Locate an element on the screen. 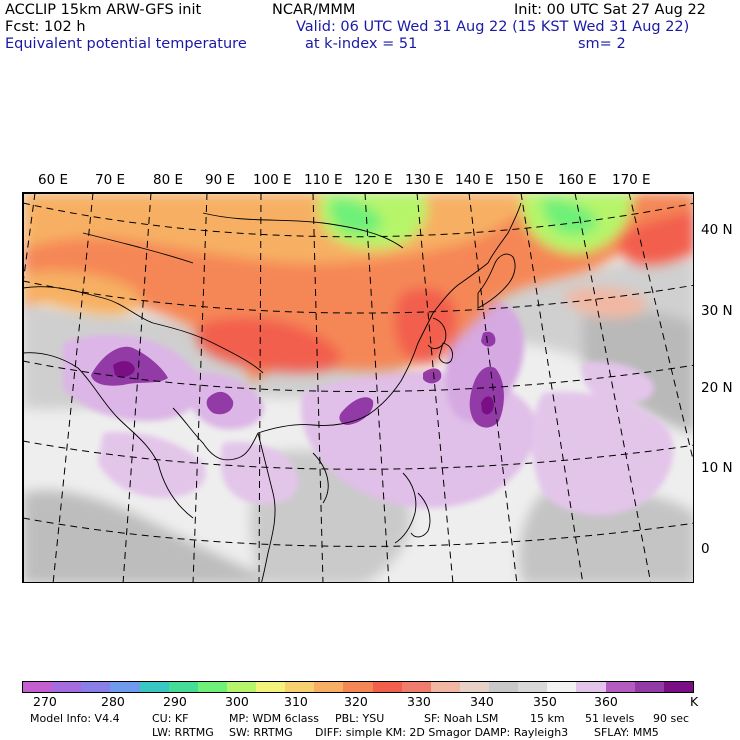 The height and width of the screenshot is (740, 740). colorbar-label: 270 is located at coordinates (45, 701).